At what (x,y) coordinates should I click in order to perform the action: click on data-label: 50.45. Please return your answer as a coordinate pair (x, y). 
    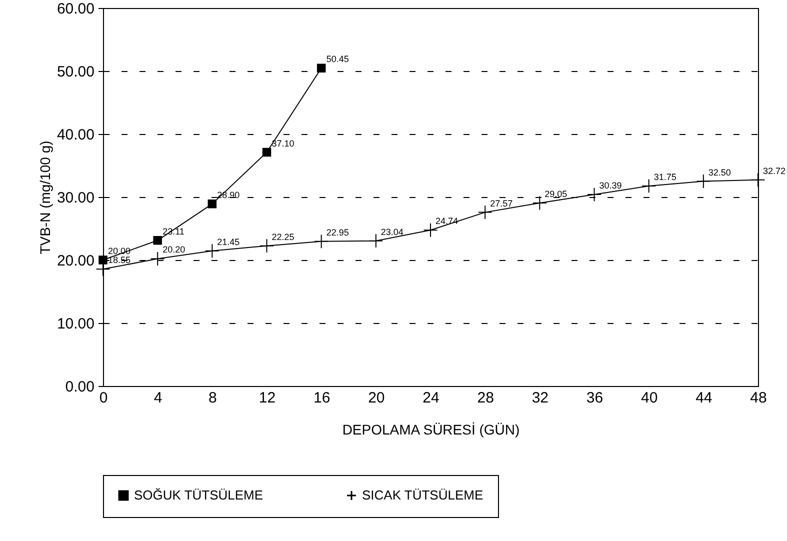
    Looking at the image, I should click on (337, 59).